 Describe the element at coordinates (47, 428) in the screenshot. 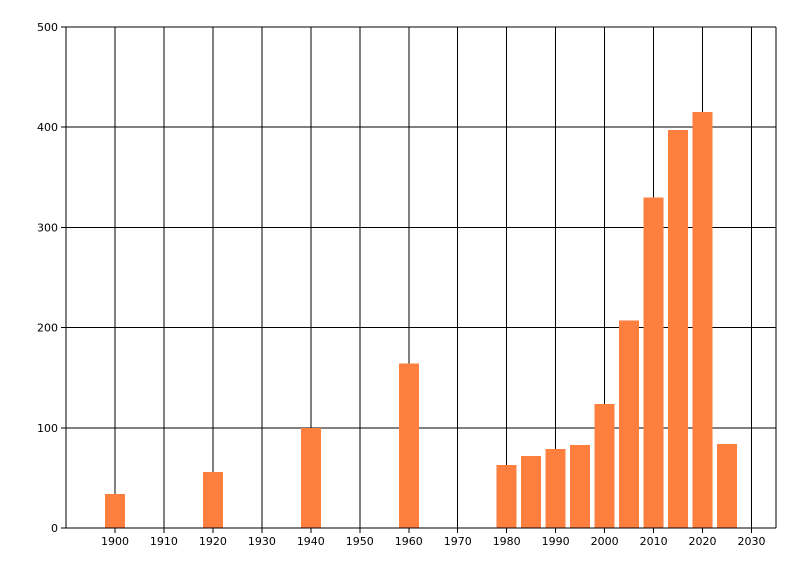

I see `y-tick-label: 100` at that location.